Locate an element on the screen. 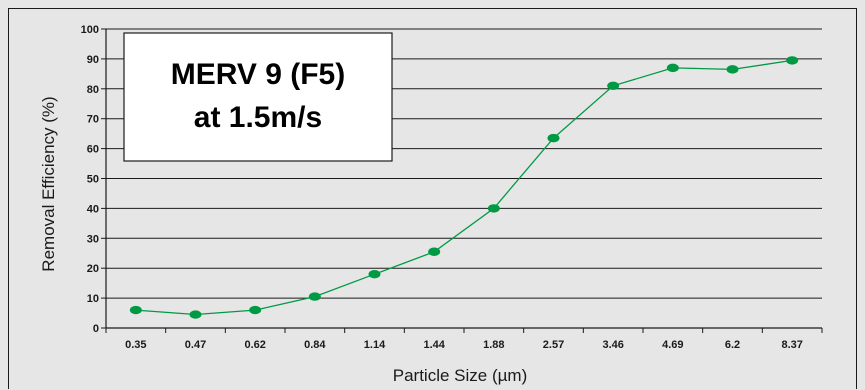 The image size is (865, 390). x-tick-label: 0.47 is located at coordinates (195, 345).